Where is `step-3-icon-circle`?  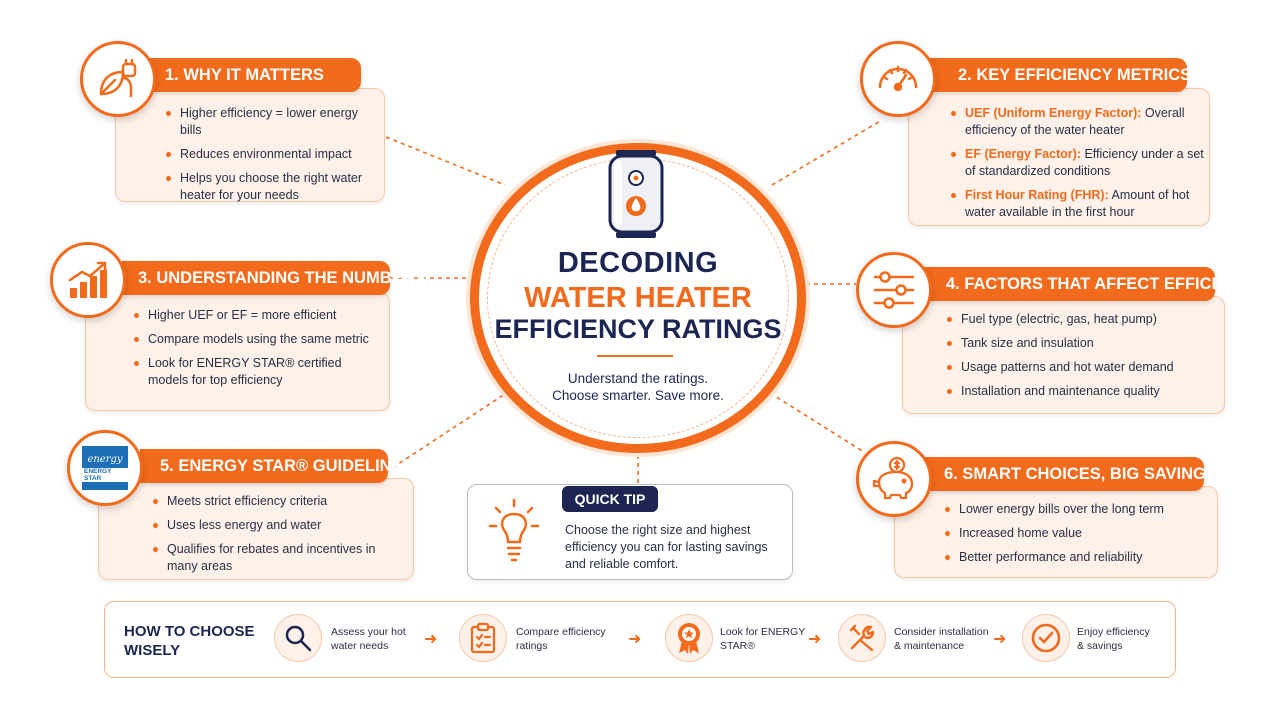 step-3-icon-circle is located at coordinates (689, 638).